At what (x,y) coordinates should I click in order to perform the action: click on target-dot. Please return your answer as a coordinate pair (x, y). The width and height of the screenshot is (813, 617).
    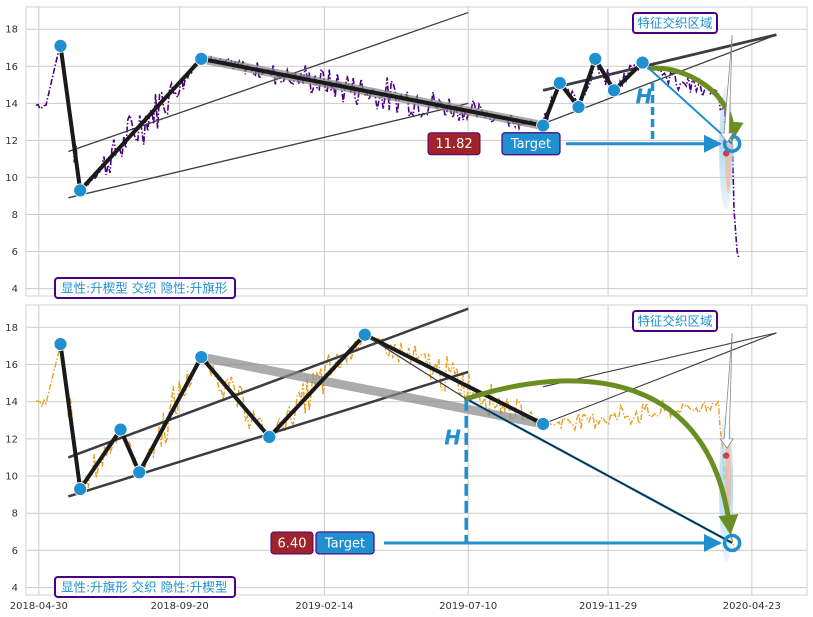
    Looking at the image, I should click on (726, 455).